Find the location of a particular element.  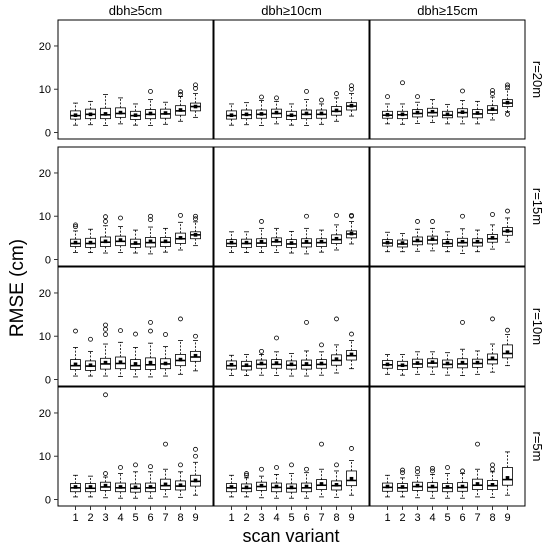

y-tick-label: 0 is located at coordinates (48, 381).